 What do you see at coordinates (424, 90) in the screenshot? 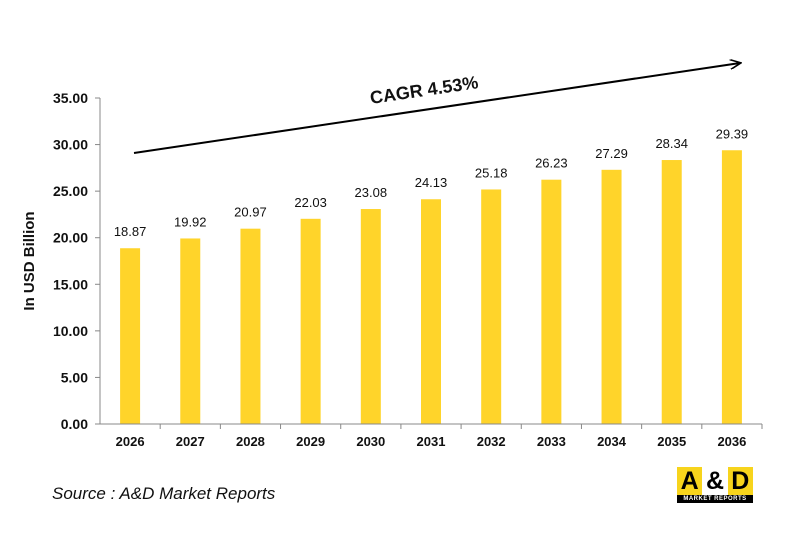
I see `cagr-annotation: CAGR 4.53%` at bounding box center [424, 90].